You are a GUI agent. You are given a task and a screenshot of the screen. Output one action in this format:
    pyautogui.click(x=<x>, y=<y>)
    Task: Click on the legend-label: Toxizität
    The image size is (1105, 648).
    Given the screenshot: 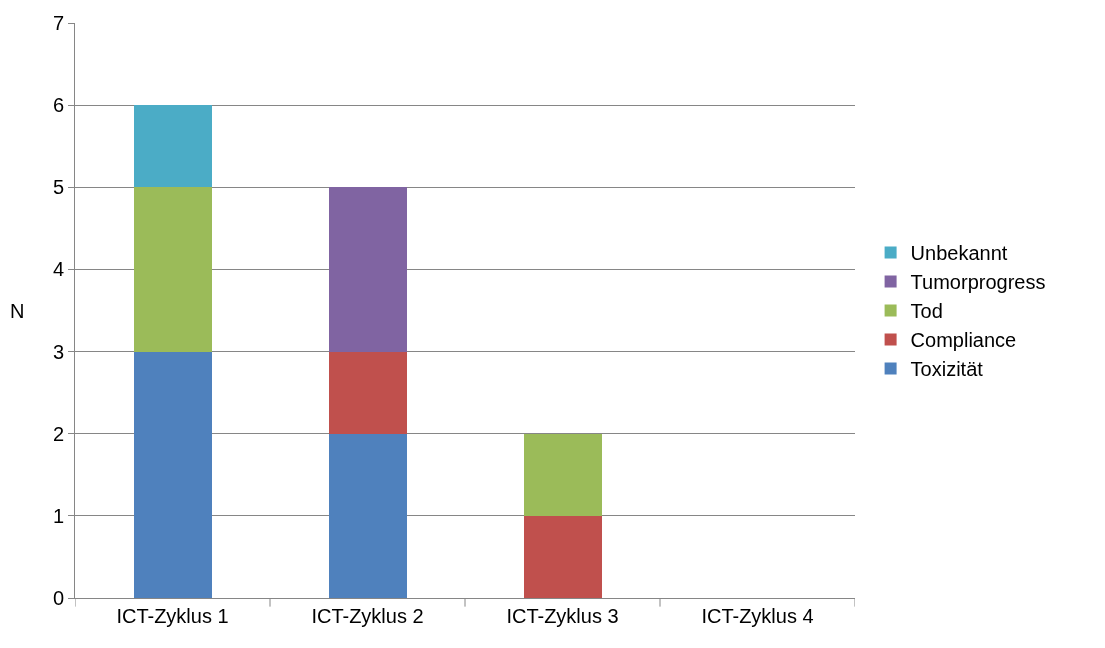 What is the action you would take?
    pyautogui.click(x=947, y=369)
    